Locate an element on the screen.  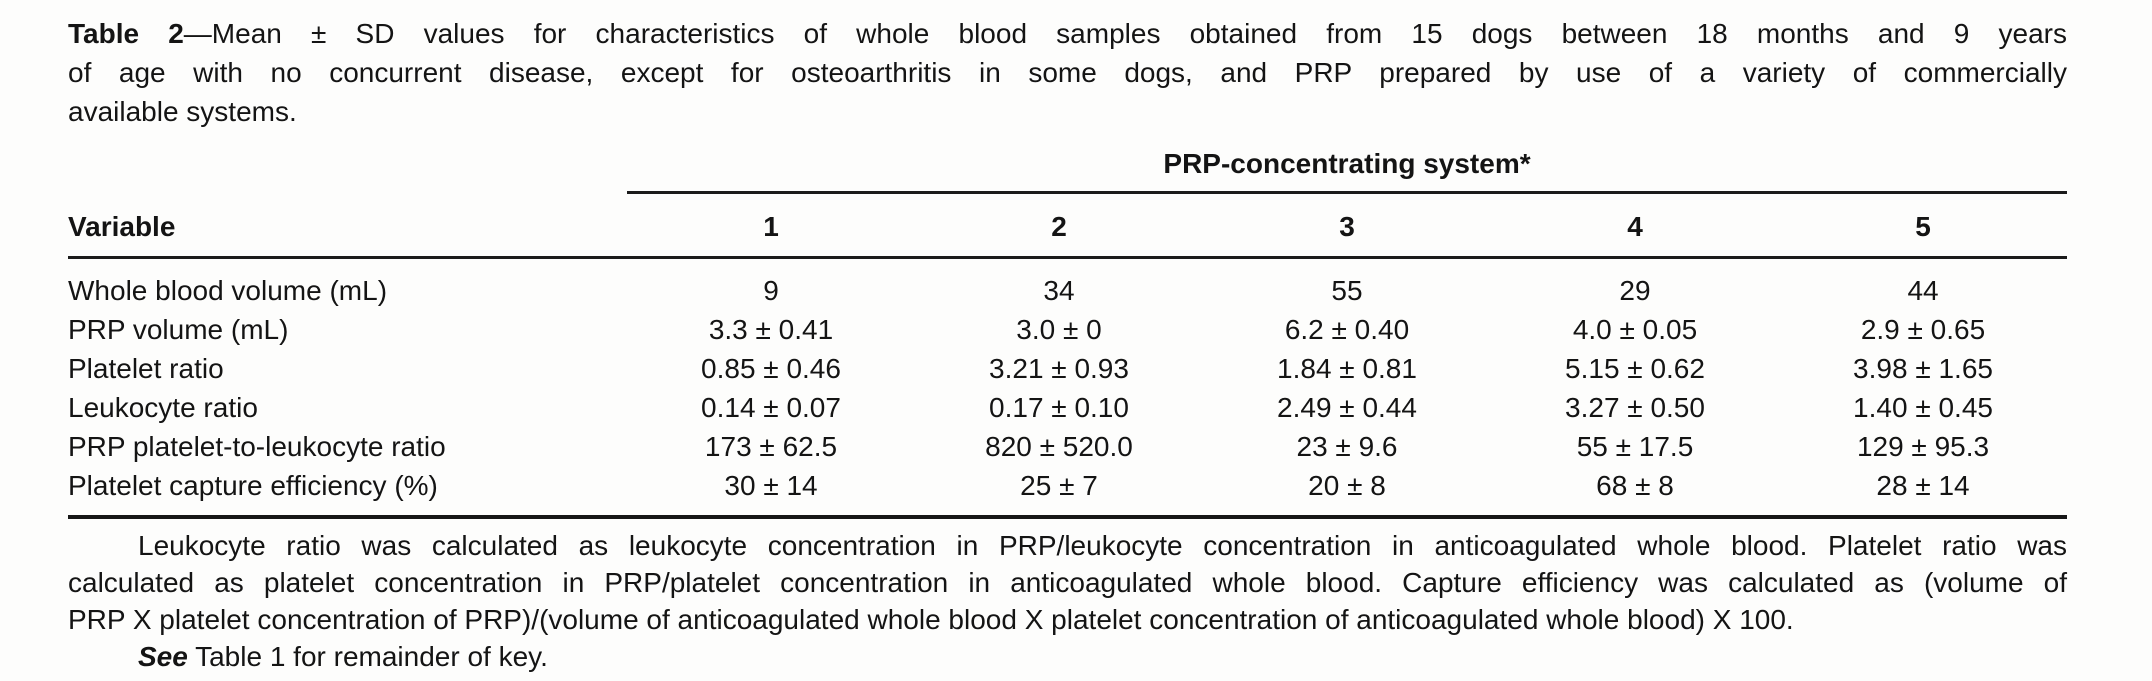
value-cell: 23 ± 9.6 is located at coordinates (1347, 446).